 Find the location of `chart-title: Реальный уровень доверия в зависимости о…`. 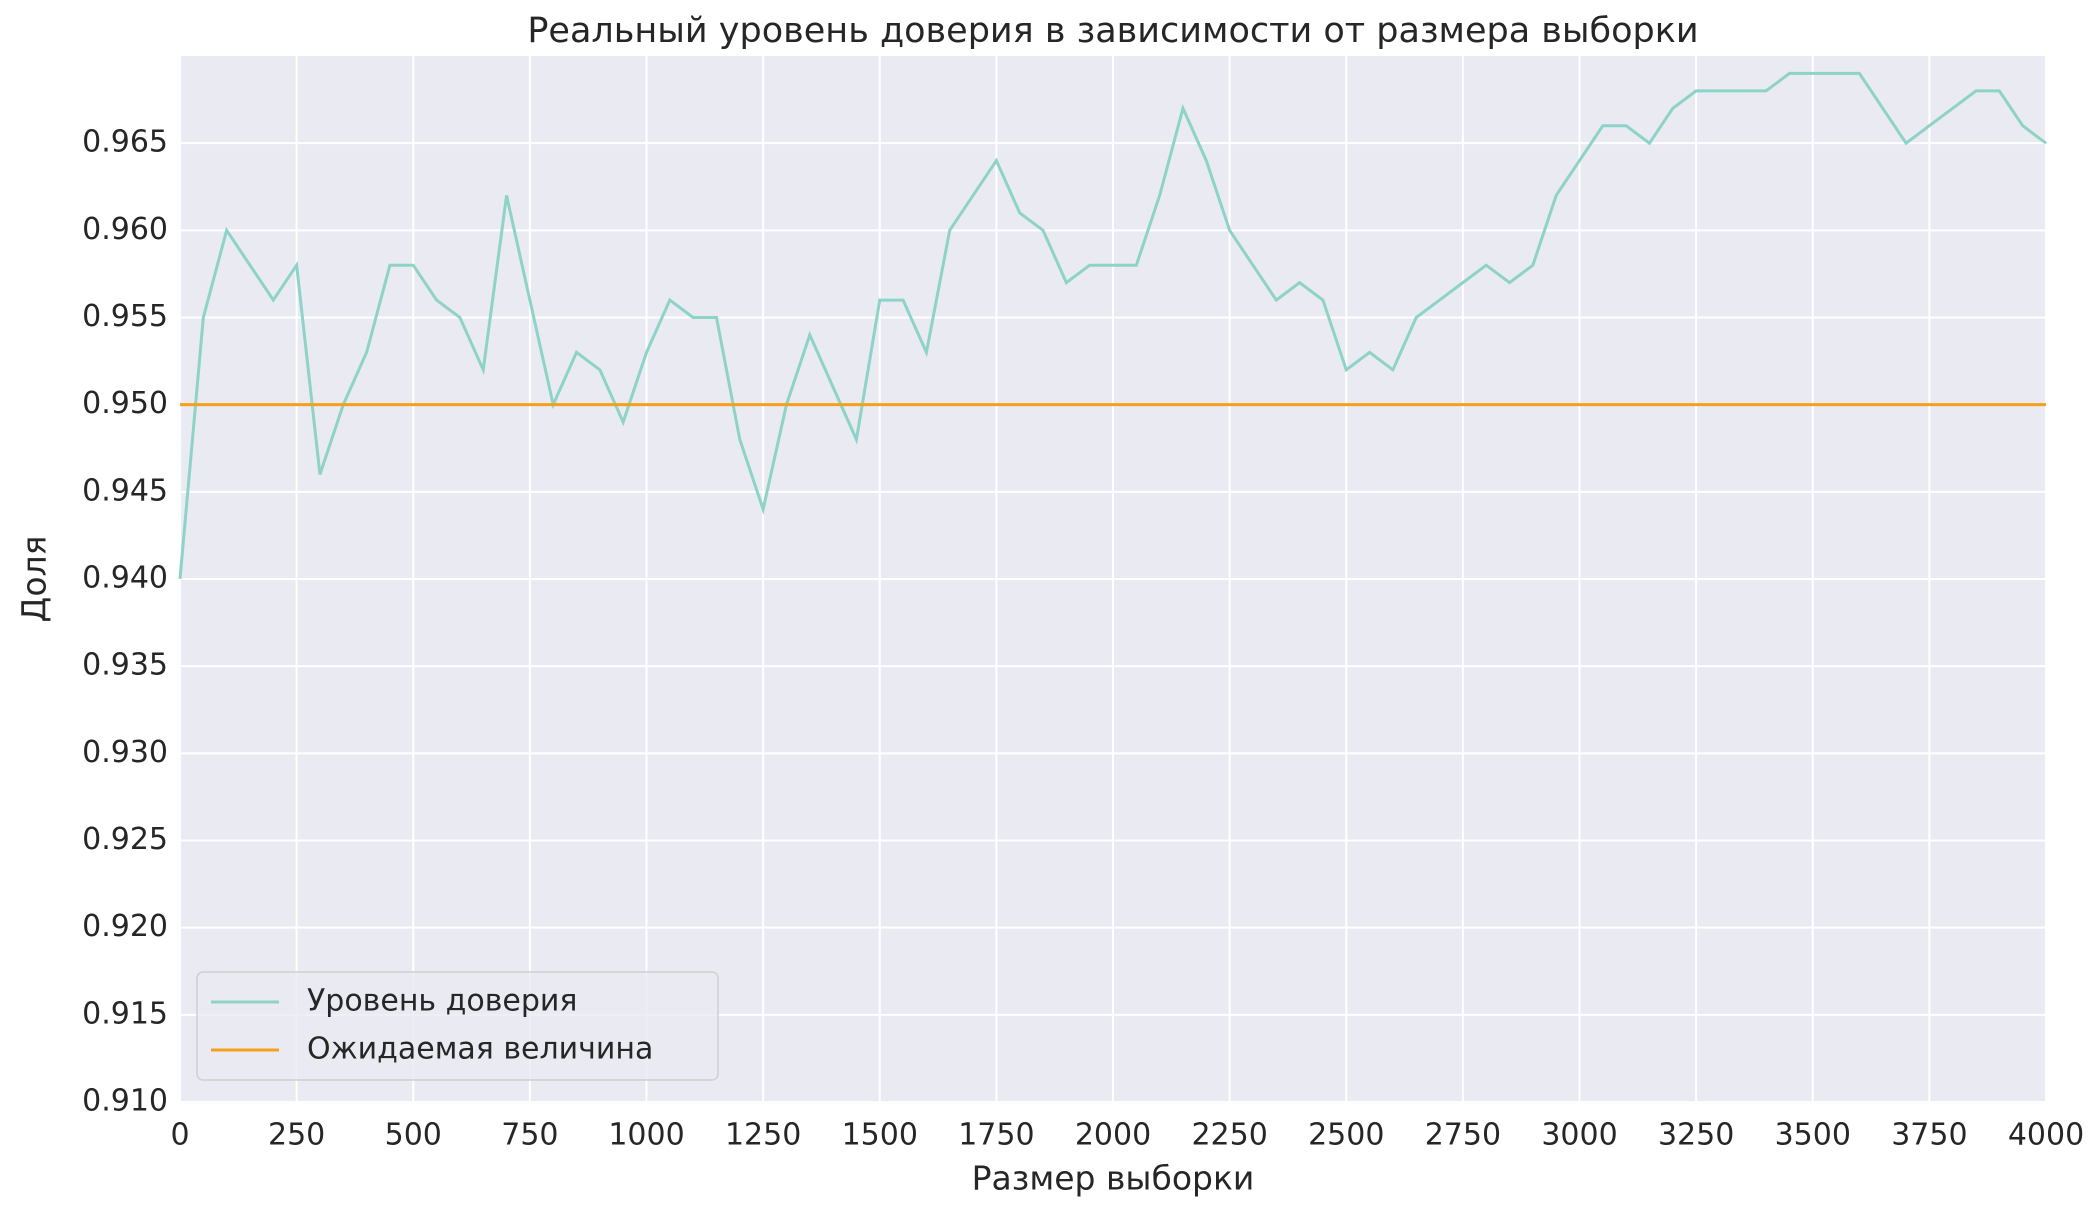

chart-title: Реальный уровень доверия в зависимости о… is located at coordinates (1112, 31).